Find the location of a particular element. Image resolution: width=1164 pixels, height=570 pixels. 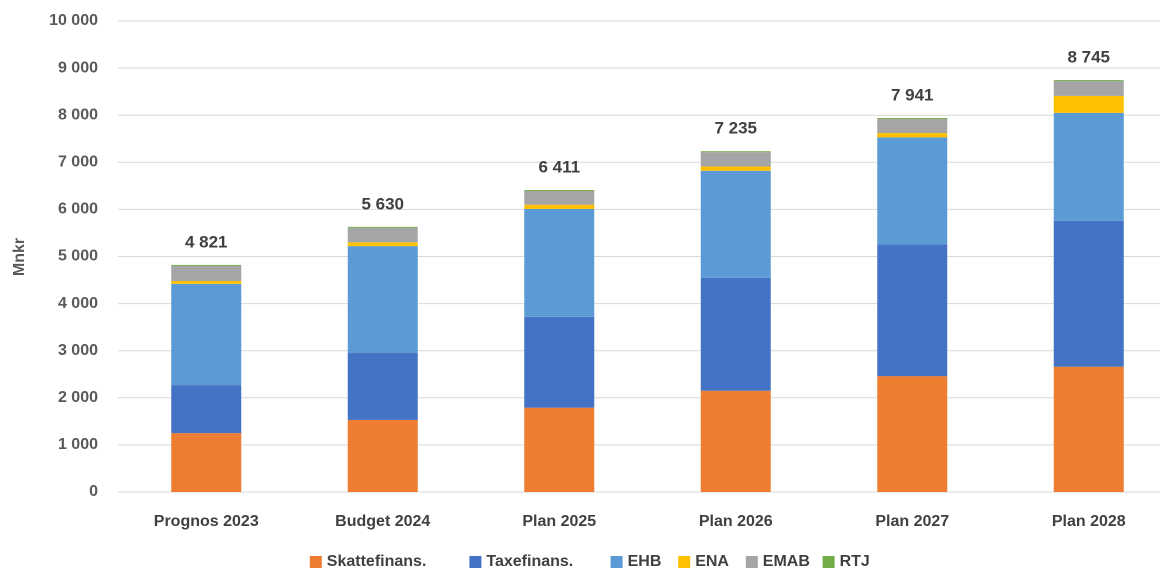

total-label: 5 630 is located at coordinates (382, 203).